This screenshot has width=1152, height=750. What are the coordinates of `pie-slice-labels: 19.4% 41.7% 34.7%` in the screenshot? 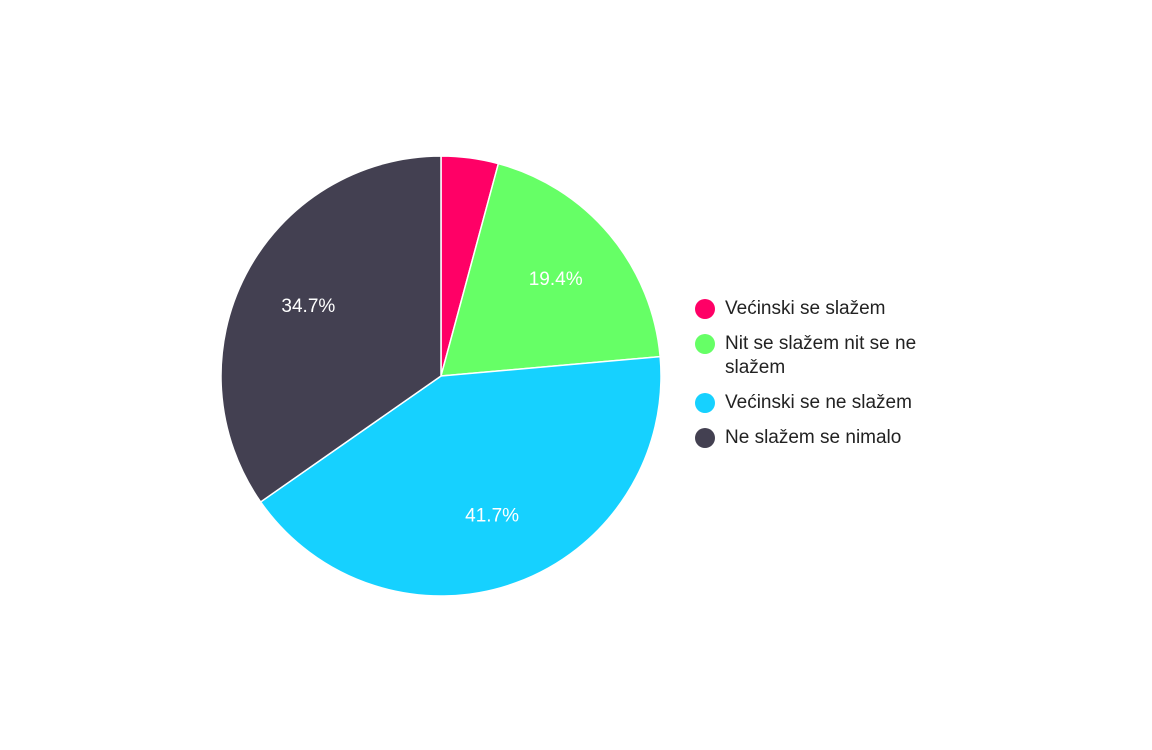 It's located at (431, 398).